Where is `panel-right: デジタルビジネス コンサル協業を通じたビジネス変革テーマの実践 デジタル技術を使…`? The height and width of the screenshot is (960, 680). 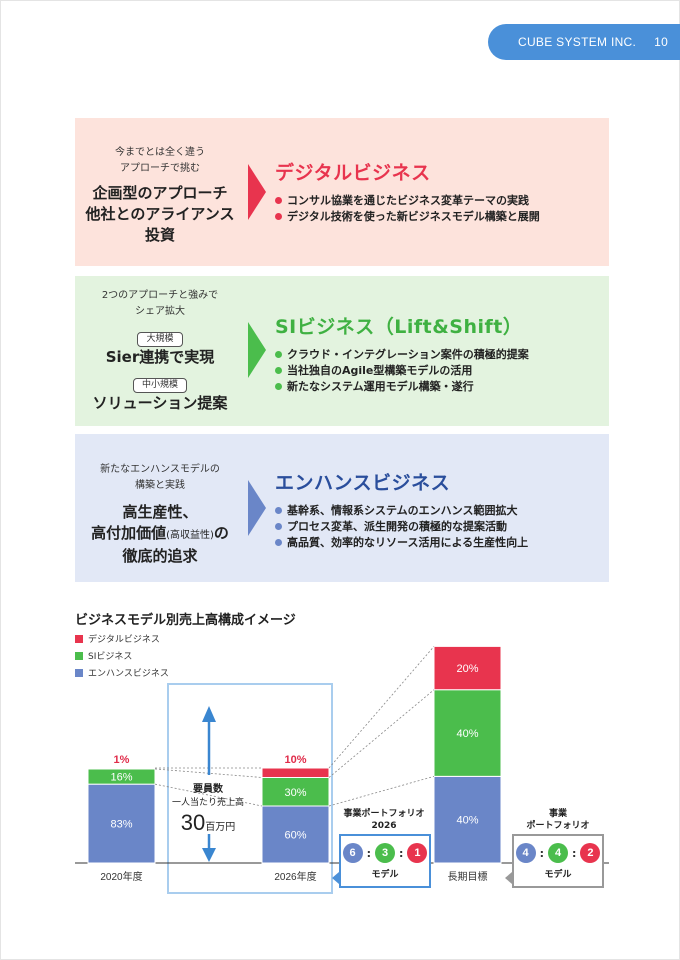
panel-right: デジタルビジネス コンサル協業を通じたビジネス変革テーマの実践 デジタル技術を使… is located at coordinates (407, 191).